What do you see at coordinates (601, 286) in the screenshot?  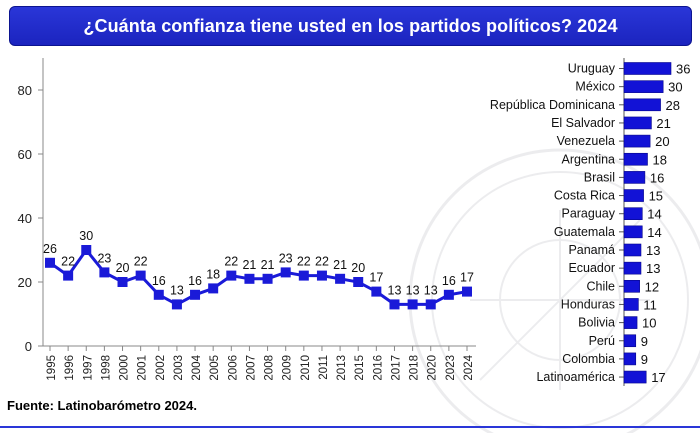 I see `bar-category-label: Chile` at bounding box center [601, 286].